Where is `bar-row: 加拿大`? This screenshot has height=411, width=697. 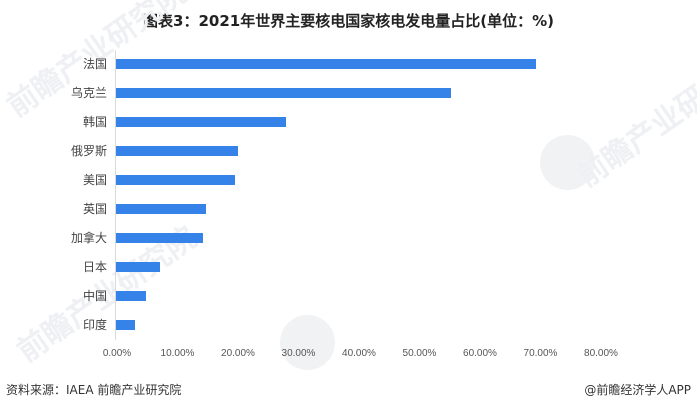
bar-row: 加拿大 is located at coordinates (348, 238).